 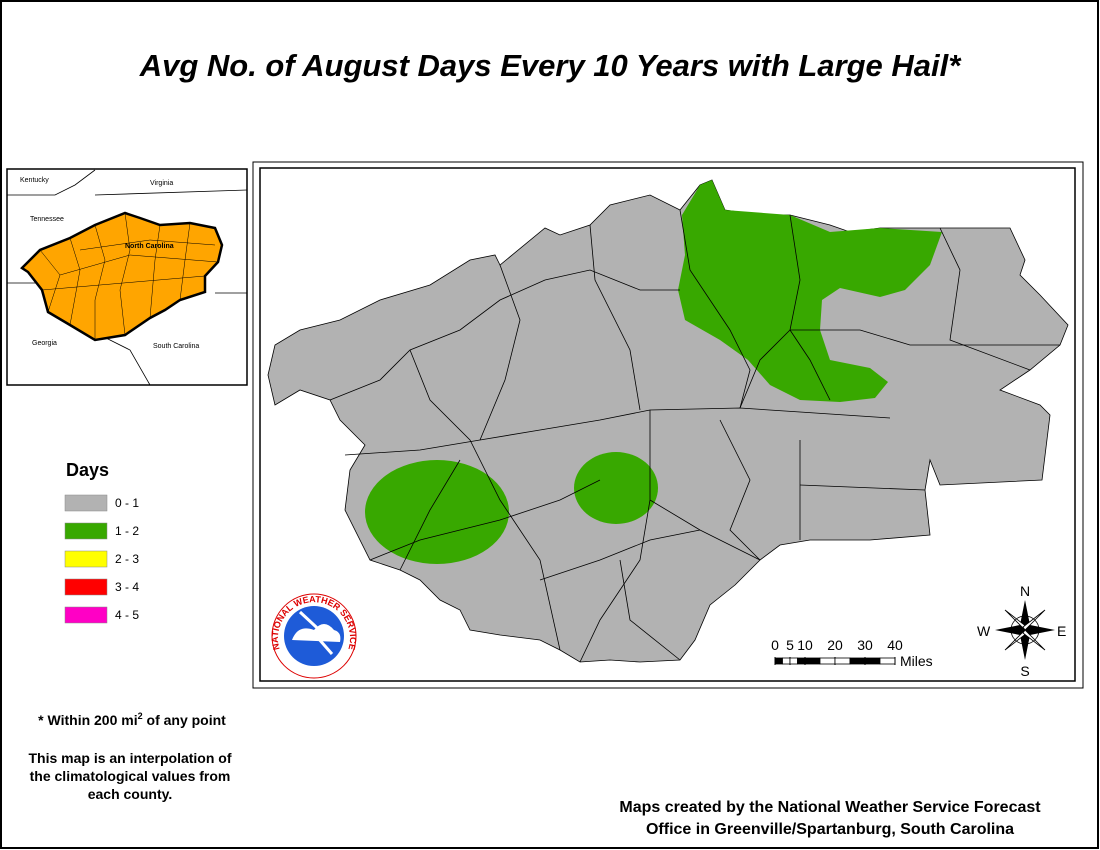 I want to click on inset-label: Kentucky, so click(x=34, y=180).